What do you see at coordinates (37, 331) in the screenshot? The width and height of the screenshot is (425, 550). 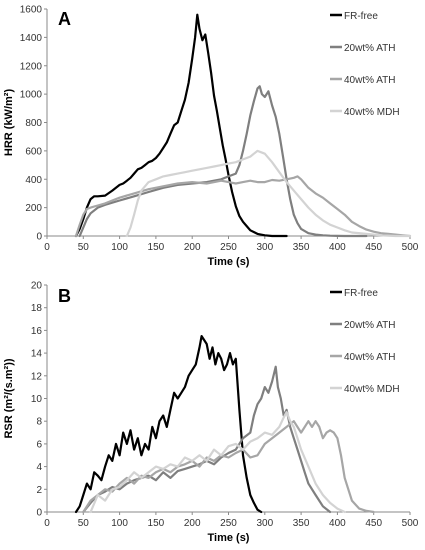 I see `y-tick-label: 16` at bounding box center [37, 331].